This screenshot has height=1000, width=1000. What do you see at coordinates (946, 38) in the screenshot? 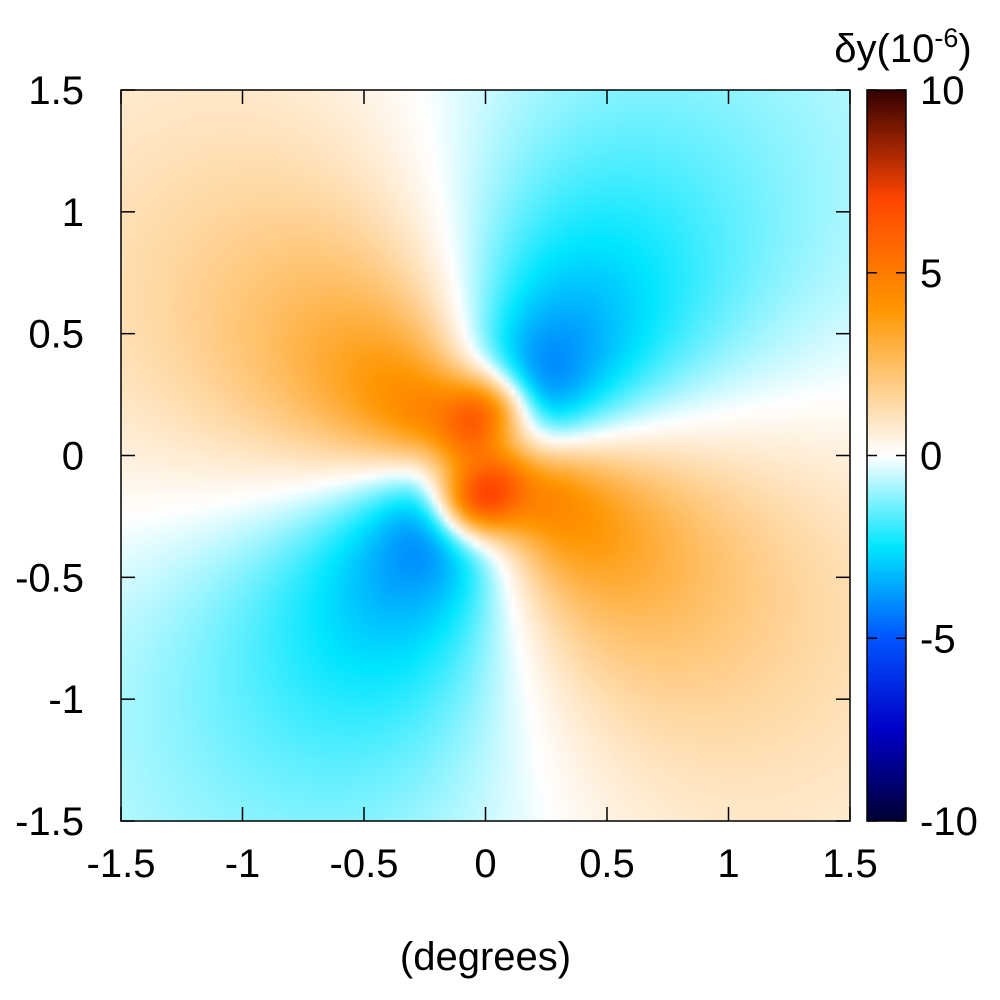
I see `colorbar-title-exponent: -6` at bounding box center [946, 38].